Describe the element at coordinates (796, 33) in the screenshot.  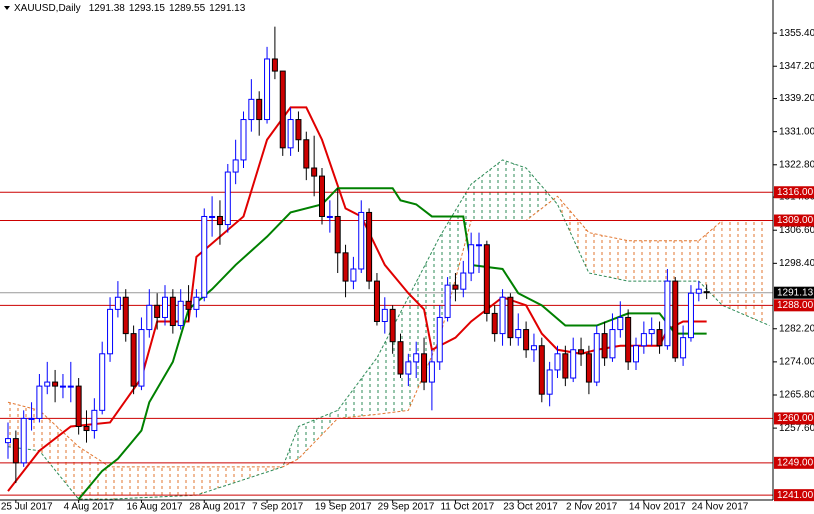
I see `y-tick-label: 1355.40` at that location.